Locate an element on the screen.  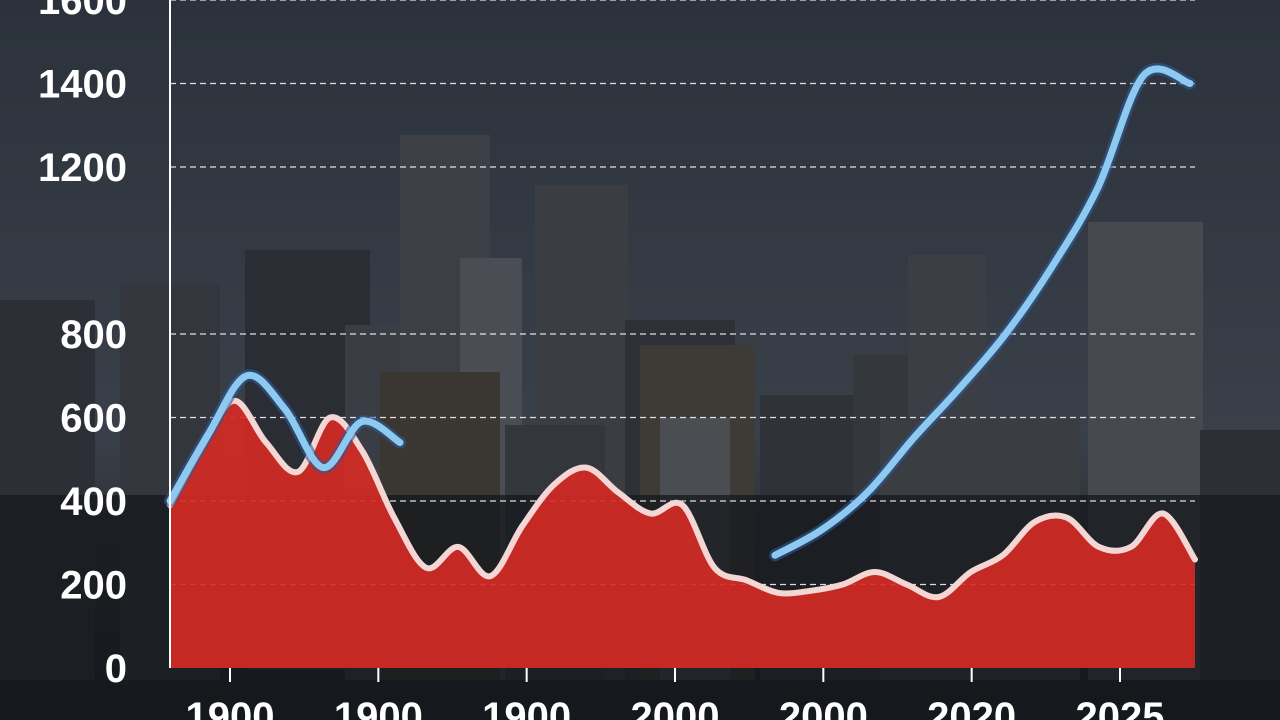
y-tick-label: 1600 is located at coordinates (82, 11).